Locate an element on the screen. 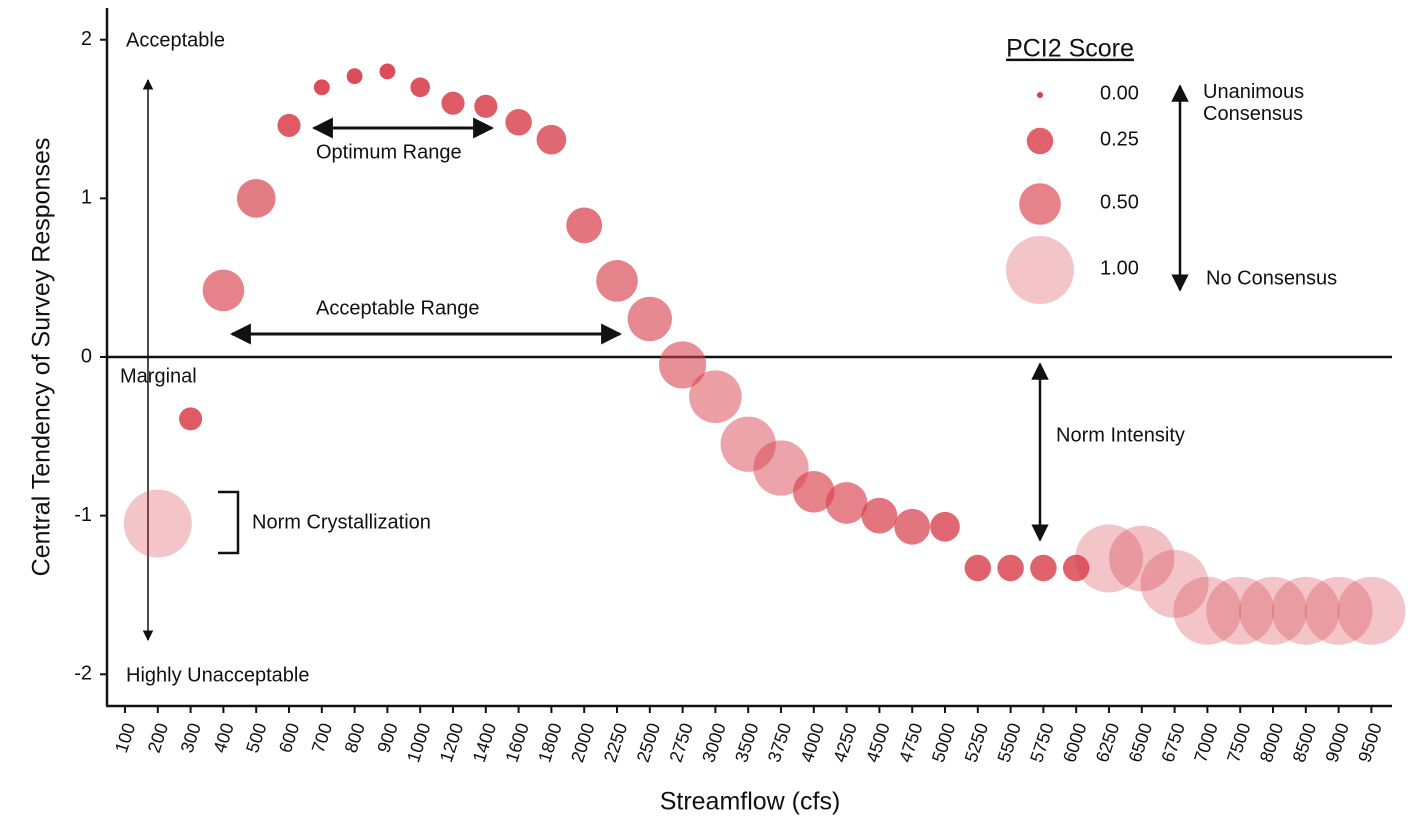 The image size is (1422, 823). annotation: Norm Intensity is located at coordinates (1120, 435).